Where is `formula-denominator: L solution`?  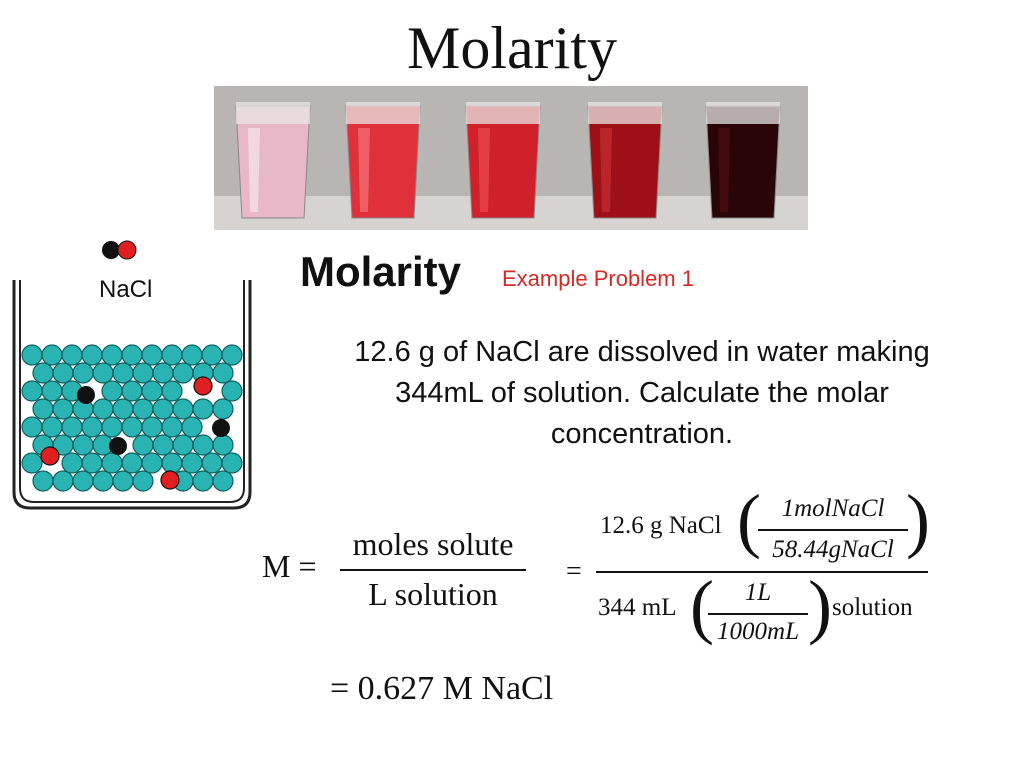
formula-denominator: L solution is located at coordinates (433, 594).